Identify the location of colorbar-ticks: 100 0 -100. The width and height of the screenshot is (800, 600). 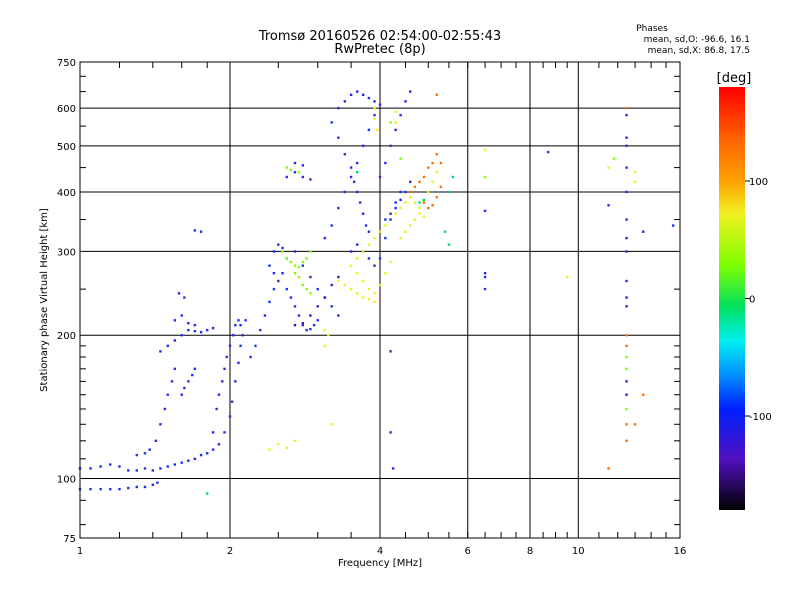
(758, 300).